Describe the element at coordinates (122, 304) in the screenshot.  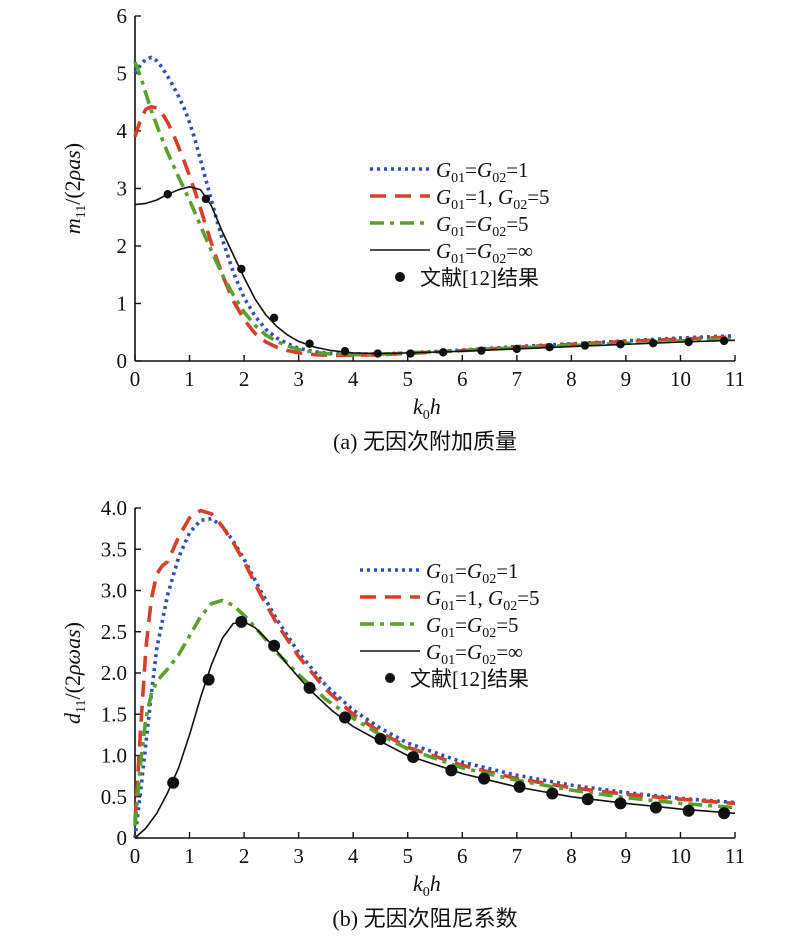
I see `y-tick-label: 1` at that location.